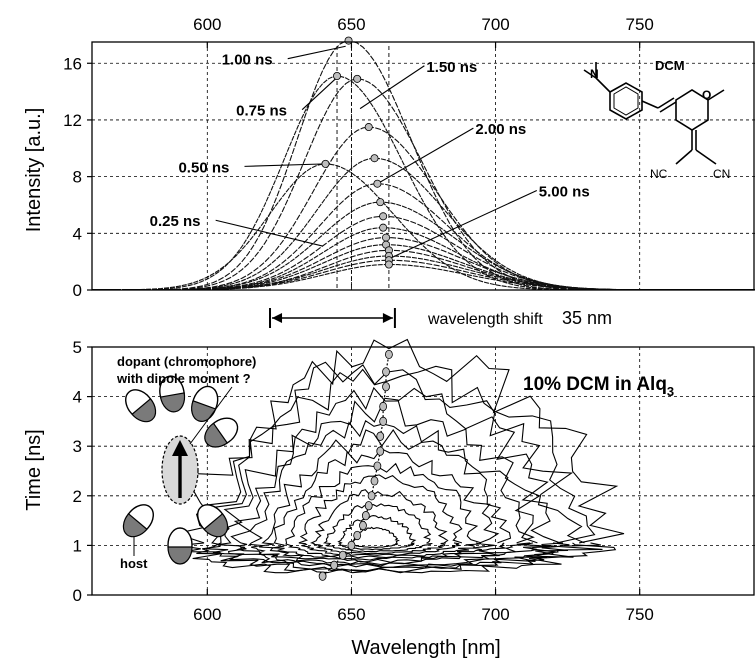  Describe the element at coordinates (706, 95) in the screenshot. I see `molecule-oxygen: O` at that location.